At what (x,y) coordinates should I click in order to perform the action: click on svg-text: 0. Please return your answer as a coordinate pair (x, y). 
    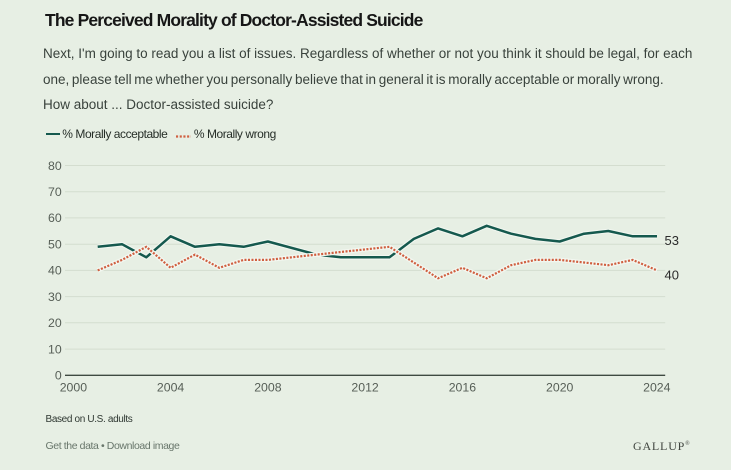
    Looking at the image, I should click on (58, 376).